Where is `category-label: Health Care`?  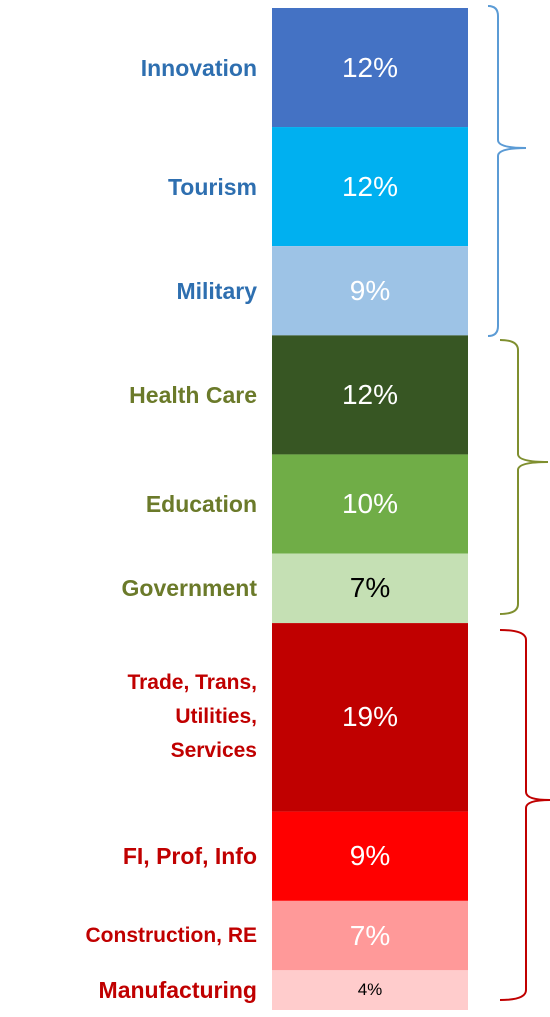
category-label: Health Care is located at coordinates (193, 394).